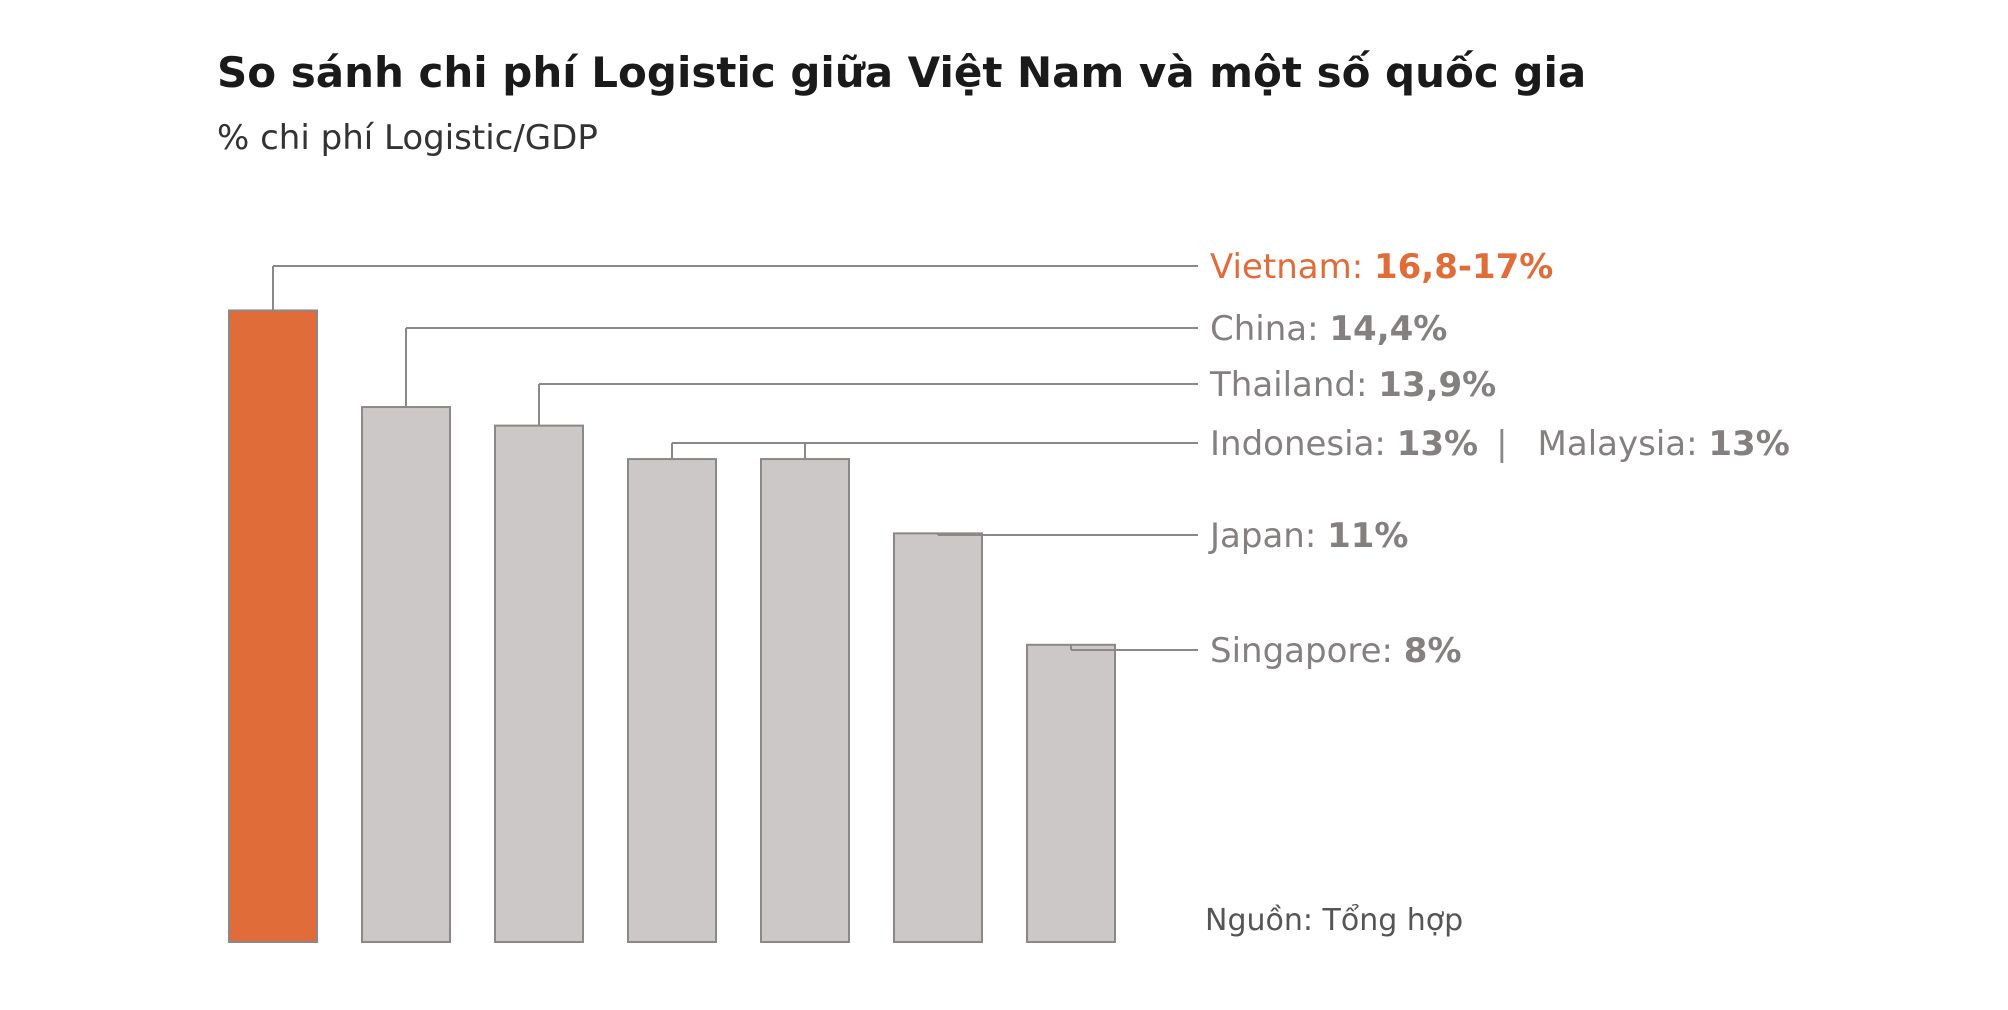  What do you see at coordinates (1367, 536) in the screenshot?
I see `data-label-japan: 11%` at bounding box center [1367, 536].